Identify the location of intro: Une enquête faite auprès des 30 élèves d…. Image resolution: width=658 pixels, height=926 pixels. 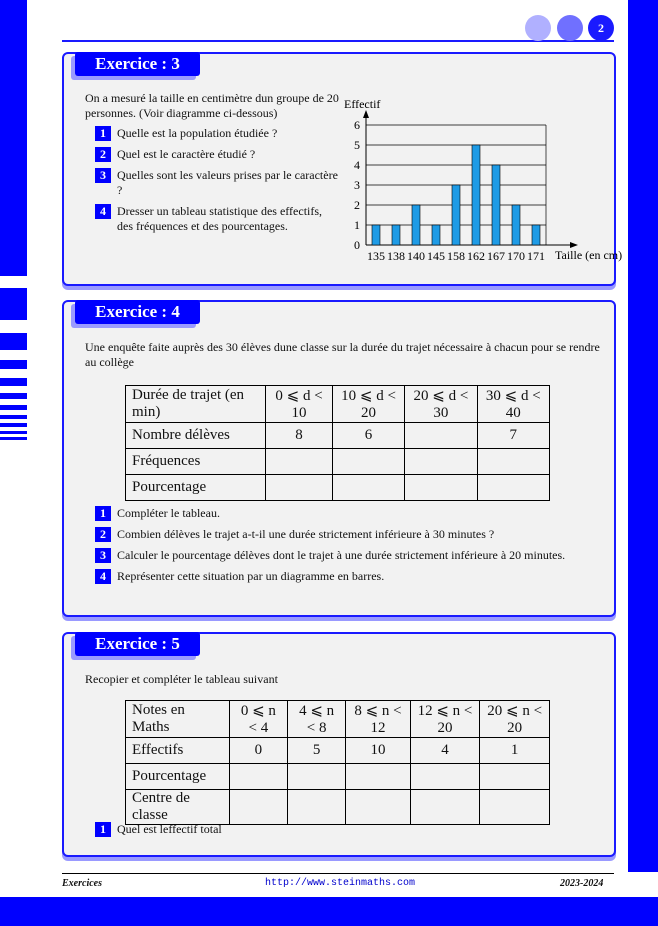
(342, 354).